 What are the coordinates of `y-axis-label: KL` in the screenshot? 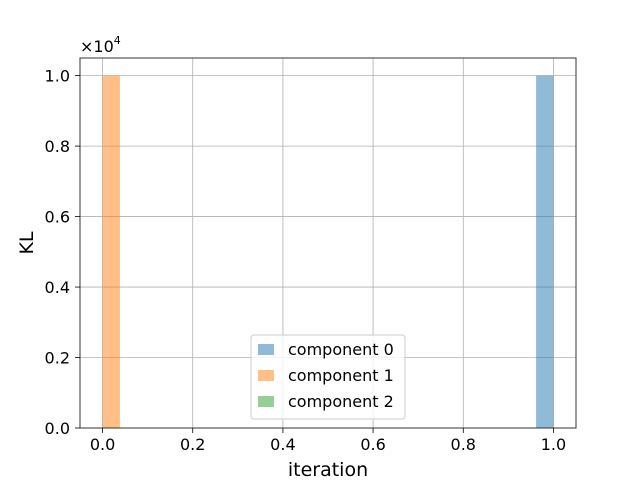 It's located at (27, 242).